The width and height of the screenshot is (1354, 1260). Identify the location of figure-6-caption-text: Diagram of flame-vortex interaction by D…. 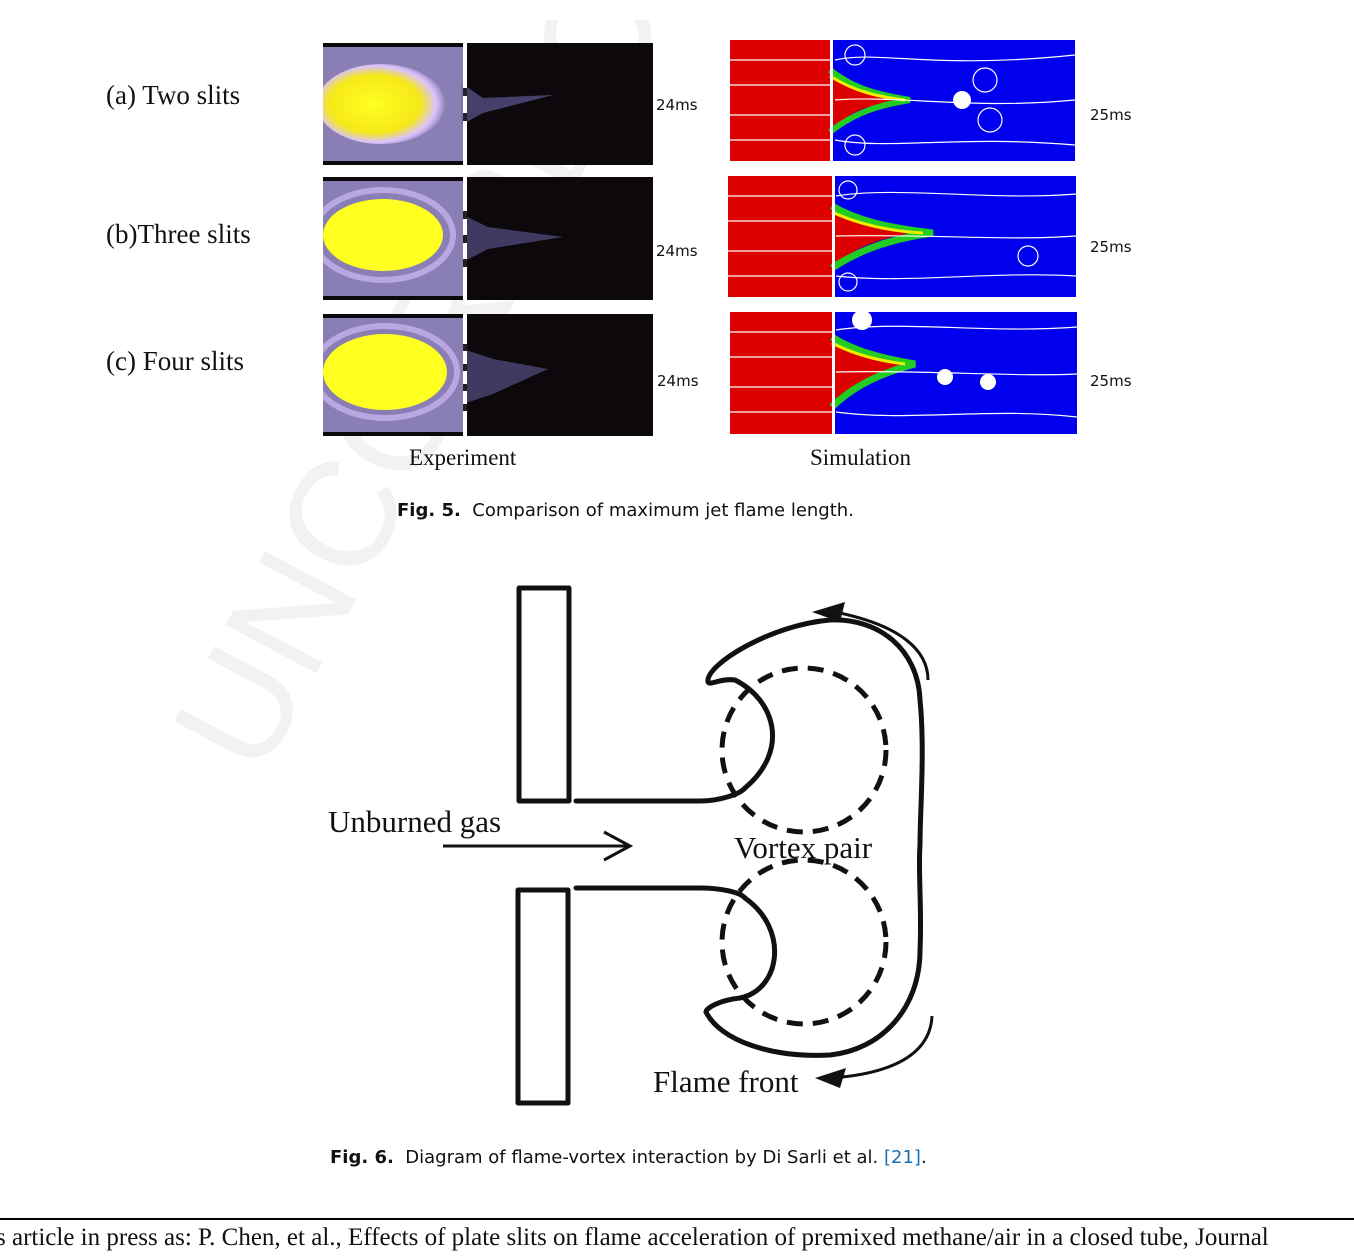
(642, 1157).